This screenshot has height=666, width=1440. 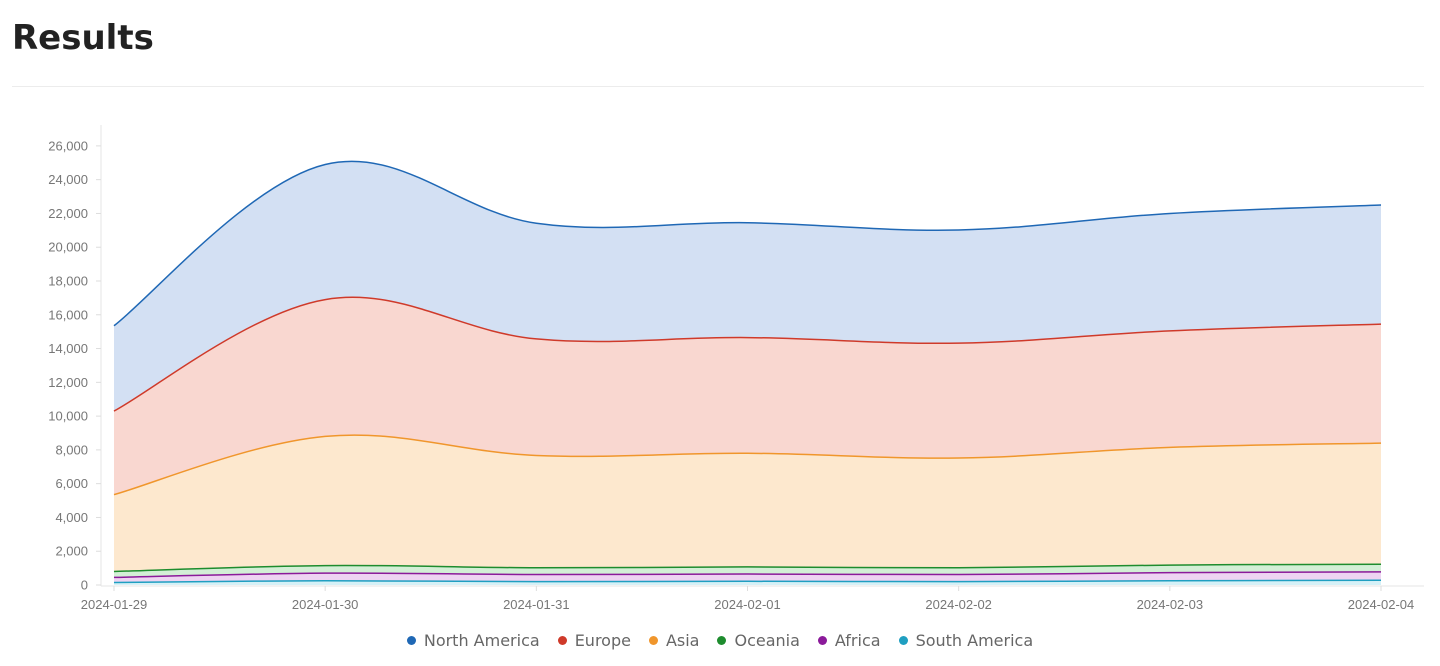 What do you see at coordinates (747, 577) in the screenshot?
I see `area-africa` at bounding box center [747, 577].